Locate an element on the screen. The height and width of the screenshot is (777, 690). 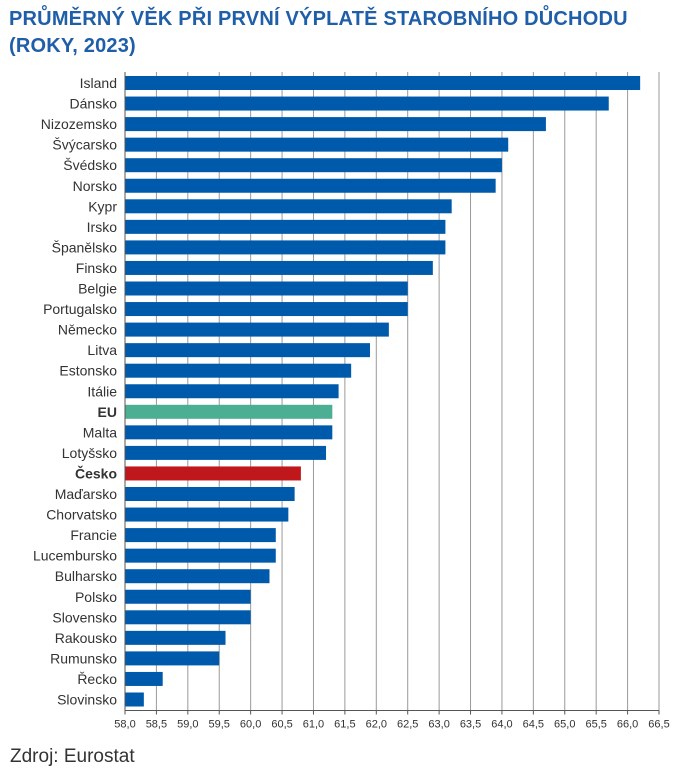
x-tick-label: 66,0 is located at coordinates (627, 725).